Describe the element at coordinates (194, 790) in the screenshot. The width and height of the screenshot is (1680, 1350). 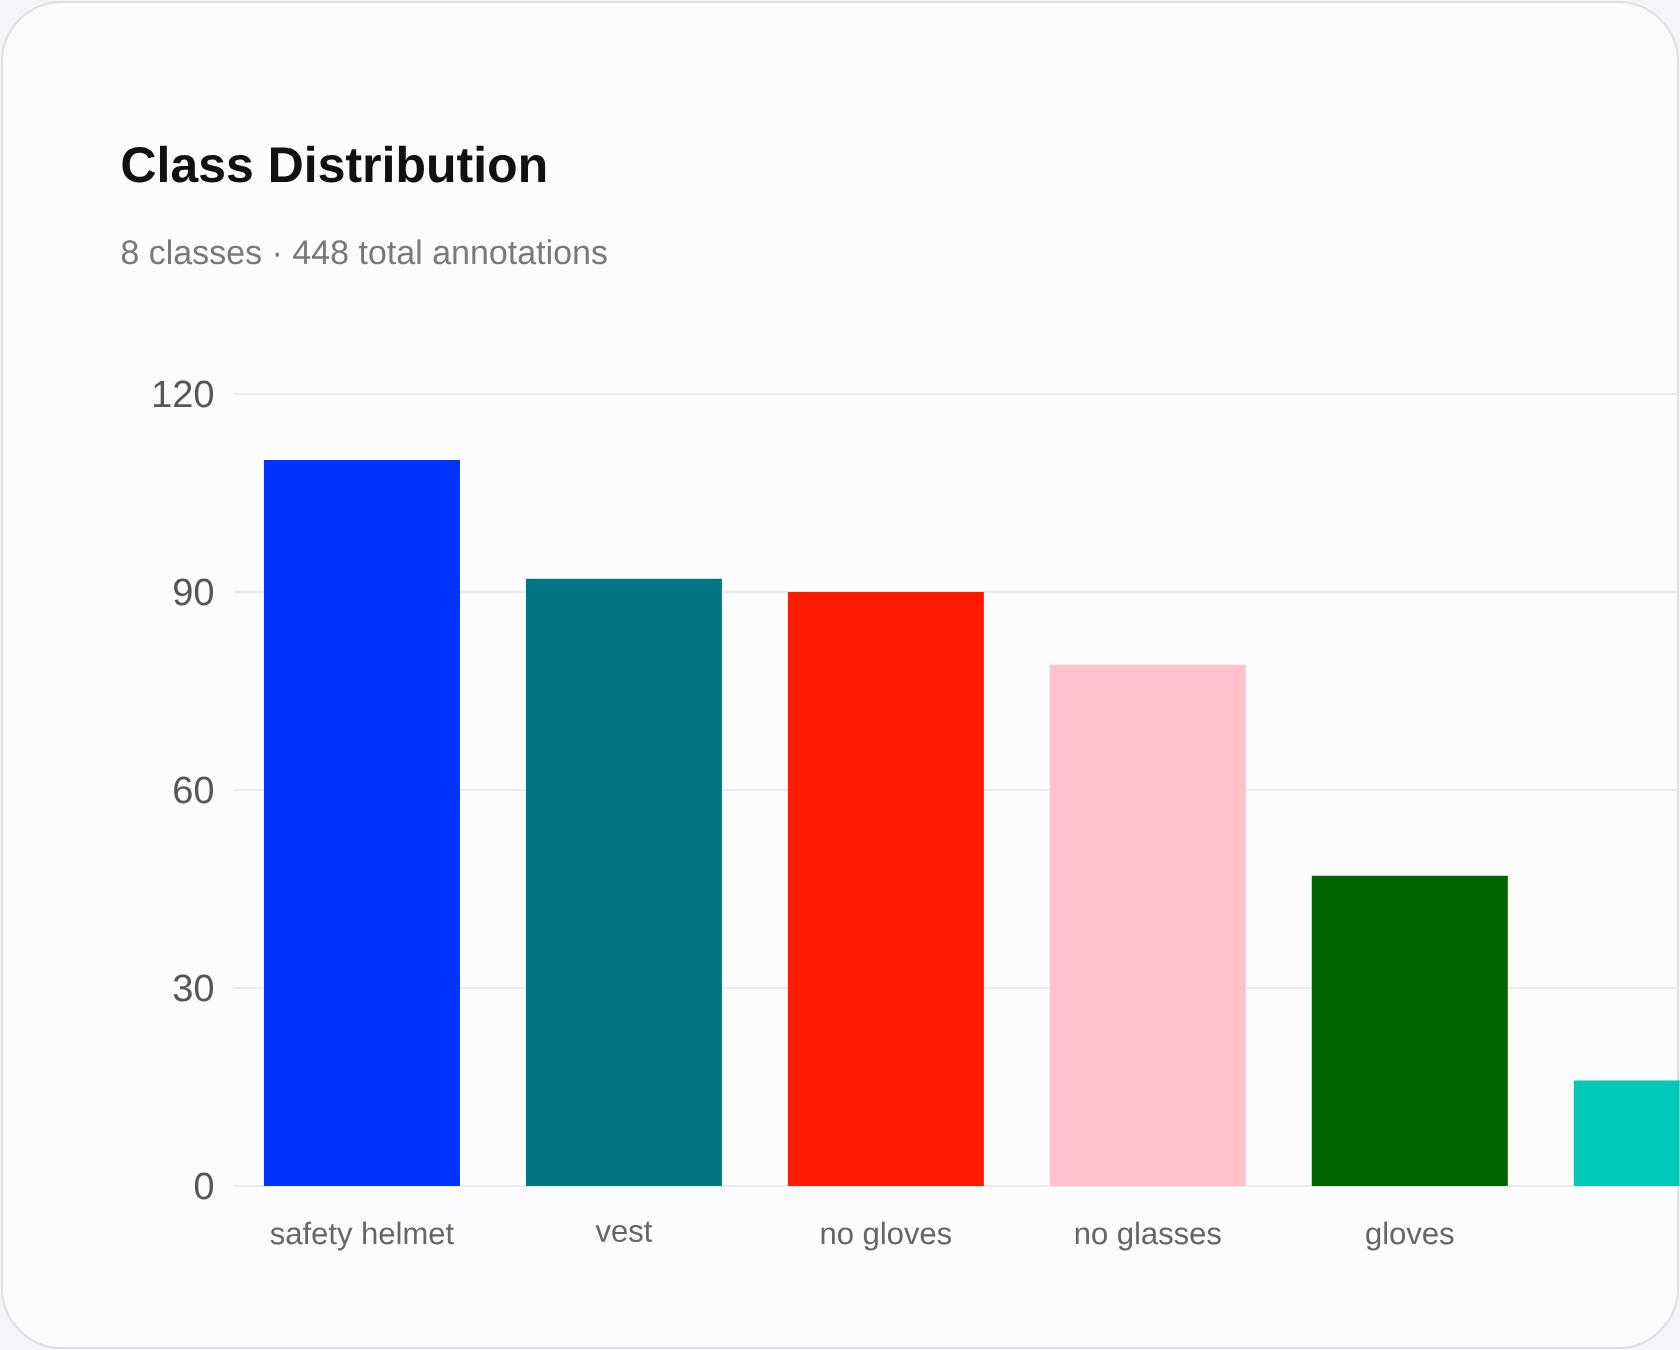
I see `y-tick-label: 60` at that location.